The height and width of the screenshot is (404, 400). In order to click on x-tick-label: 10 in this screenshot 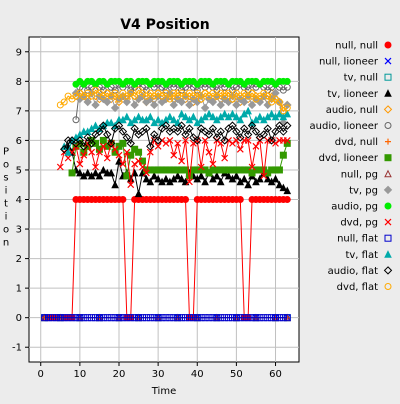, I will do `click(80, 374)`.